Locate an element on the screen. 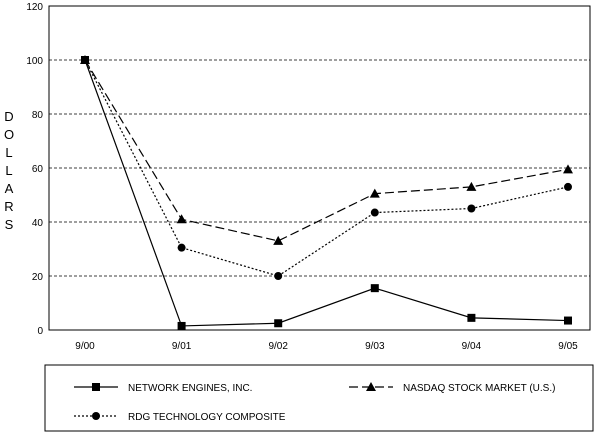 The width and height of the screenshot is (599, 436). x-tick-label: 9/03 is located at coordinates (375, 346).